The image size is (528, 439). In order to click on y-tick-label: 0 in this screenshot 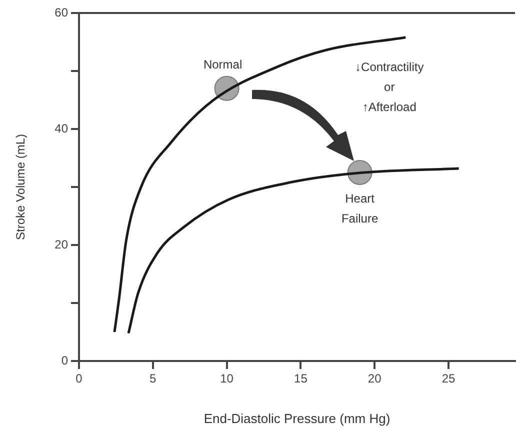, I will do `click(64, 360)`.